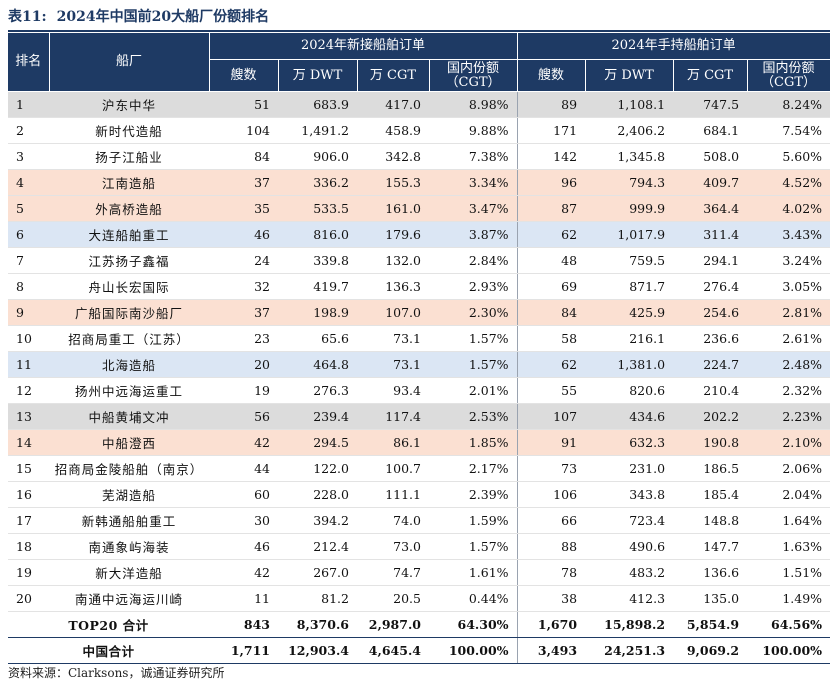  What do you see at coordinates (473, 182) in the screenshot?
I see `value-cell-s1: 3.34%` at bounding box center [473, 182].